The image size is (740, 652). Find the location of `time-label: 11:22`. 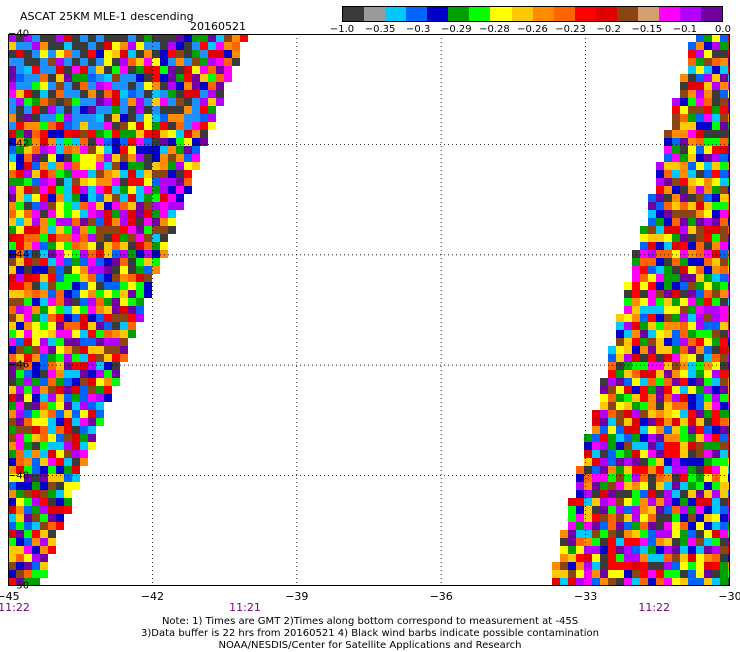

time-label: 11:22 is located at coordinates (15, 607).